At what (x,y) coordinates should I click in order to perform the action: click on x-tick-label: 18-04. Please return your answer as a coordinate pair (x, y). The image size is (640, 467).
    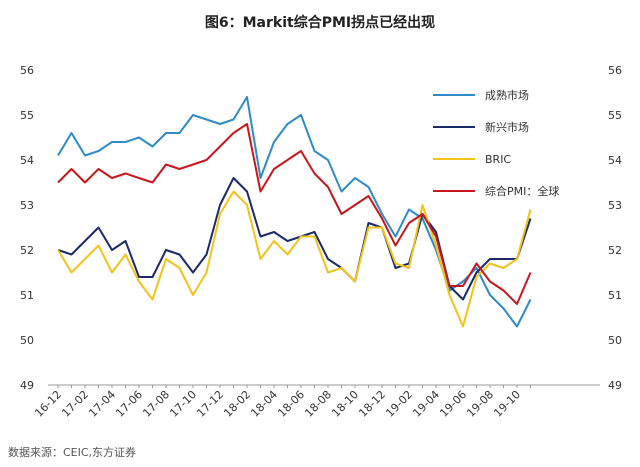
    Looking at the image, I should click on (264, 404).